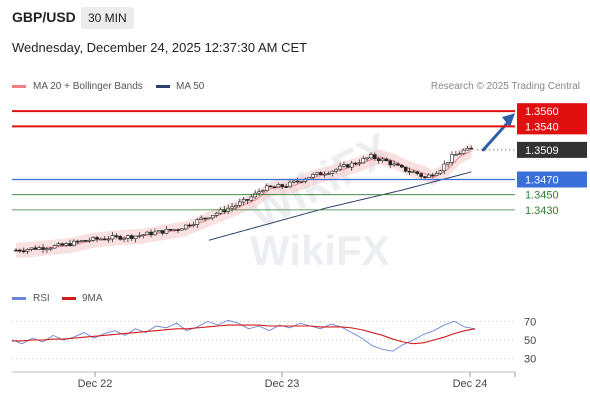 The image size is (590, 400). I want to click on rsi-ma-legend-swatch, so click(69, 298).